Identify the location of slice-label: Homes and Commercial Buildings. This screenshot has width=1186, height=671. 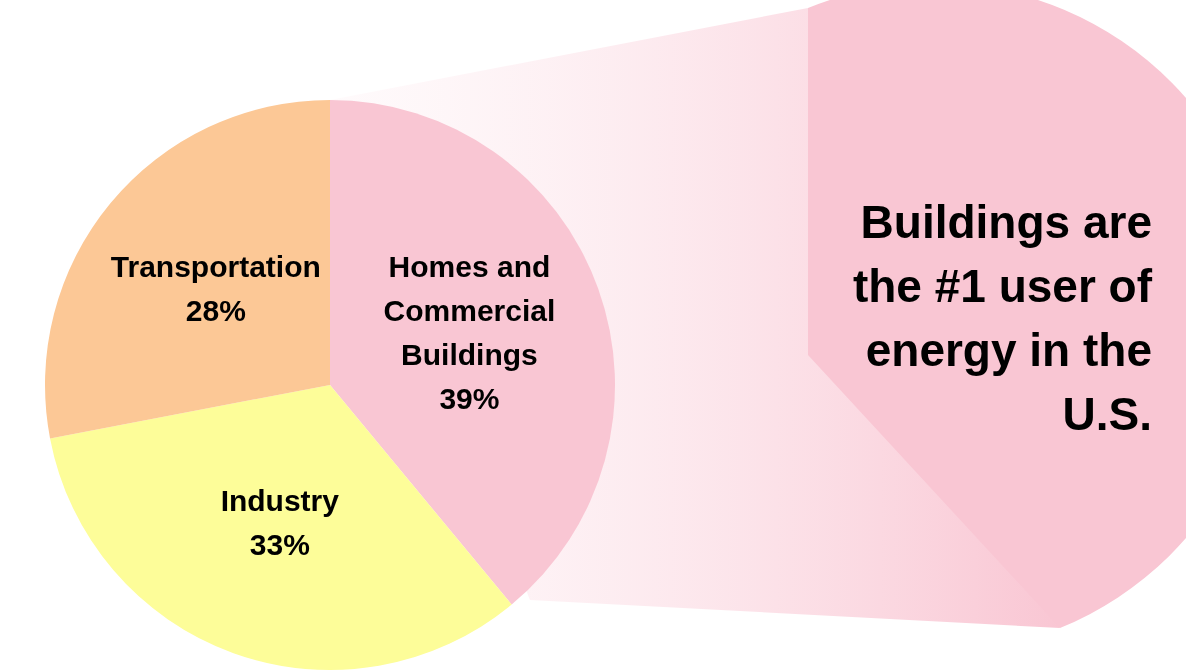
(469, 311).